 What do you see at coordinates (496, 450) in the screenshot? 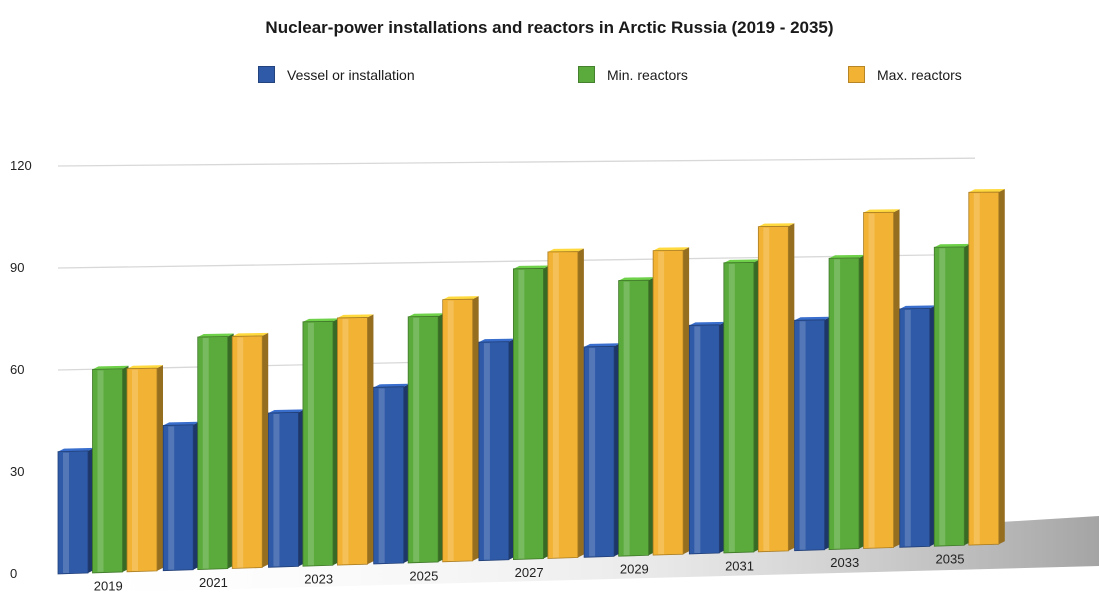
I see `bar-vessel-or-installation-2027` at bounding box center [496, 450].